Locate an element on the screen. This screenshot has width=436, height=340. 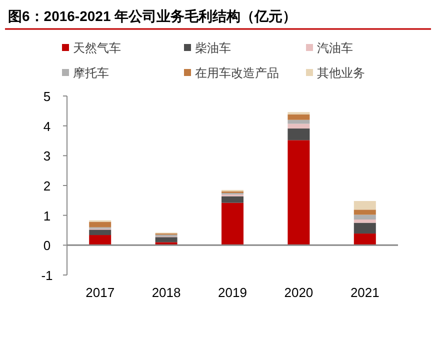
legend-label: 柴油车 is located at coordinates (213, 48).